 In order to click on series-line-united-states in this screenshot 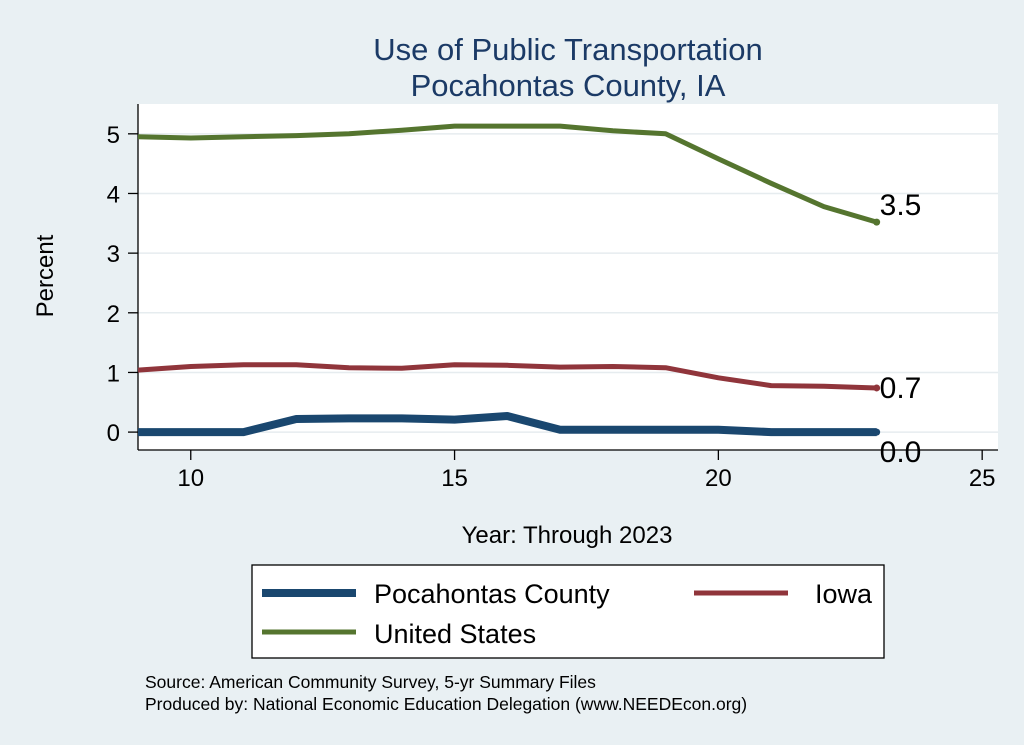, I will do `click(507, 174)`.